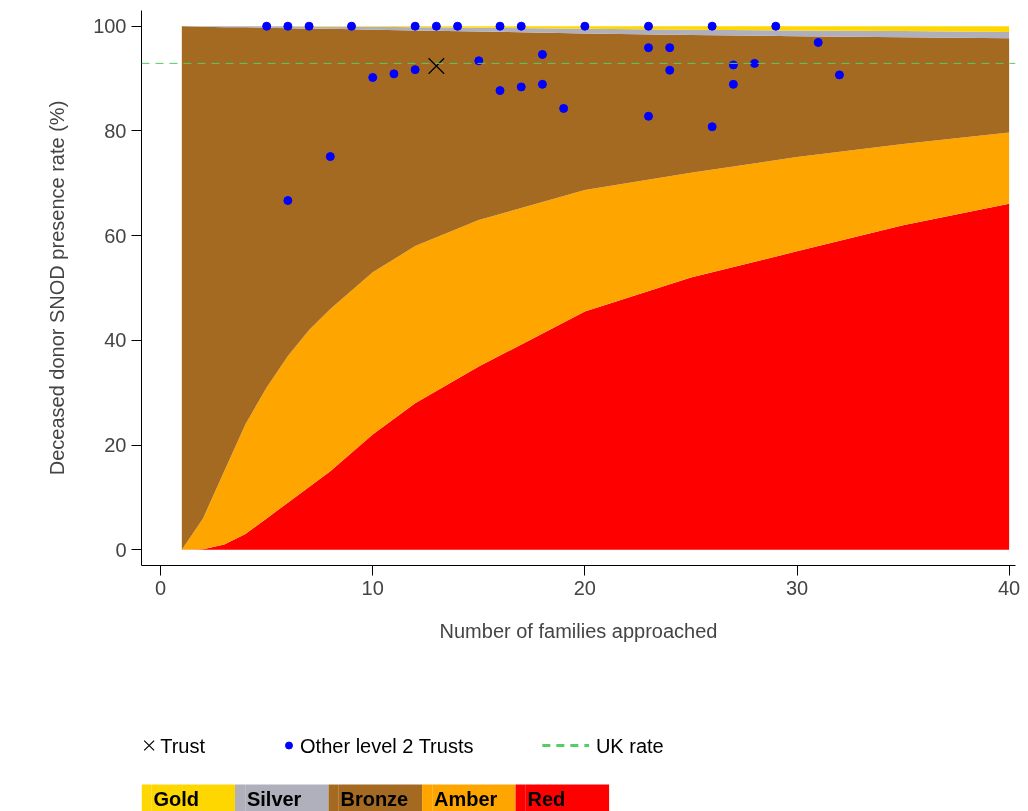 The image size is (1028, 811). Describe the element at coordinates (115, 130) in the screenshot. I see `y-tick-label: 80` at that location.